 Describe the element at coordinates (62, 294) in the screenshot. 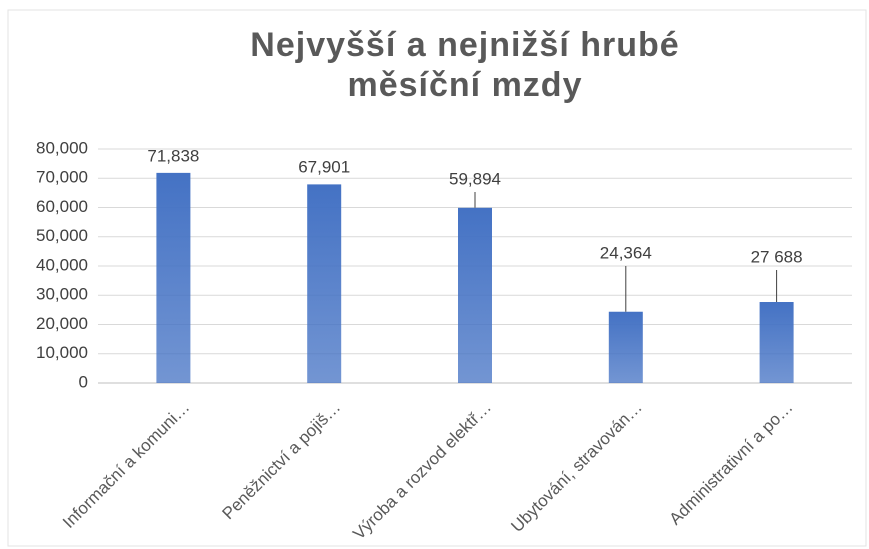

I see `y-tick-label: 30,000` at that location.